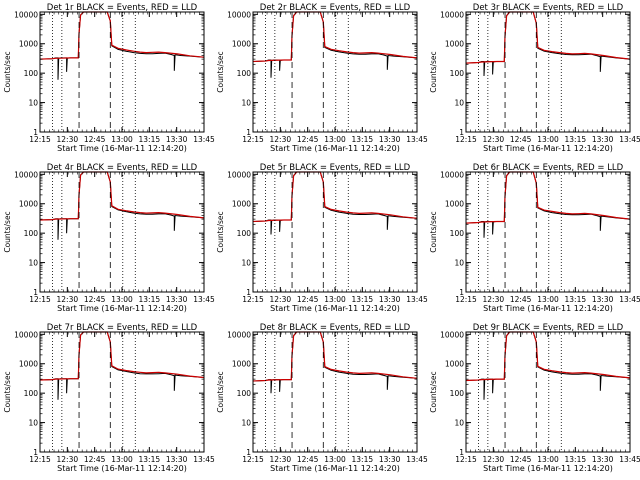 Image resolution: width=640 pixels, height=480 pixels. What do you see at coordinates (122, 8) in the screenshot?
I see `panel-title: Det 1r BLACK = Events, RED = LLD` at bounding box center [122, 8].